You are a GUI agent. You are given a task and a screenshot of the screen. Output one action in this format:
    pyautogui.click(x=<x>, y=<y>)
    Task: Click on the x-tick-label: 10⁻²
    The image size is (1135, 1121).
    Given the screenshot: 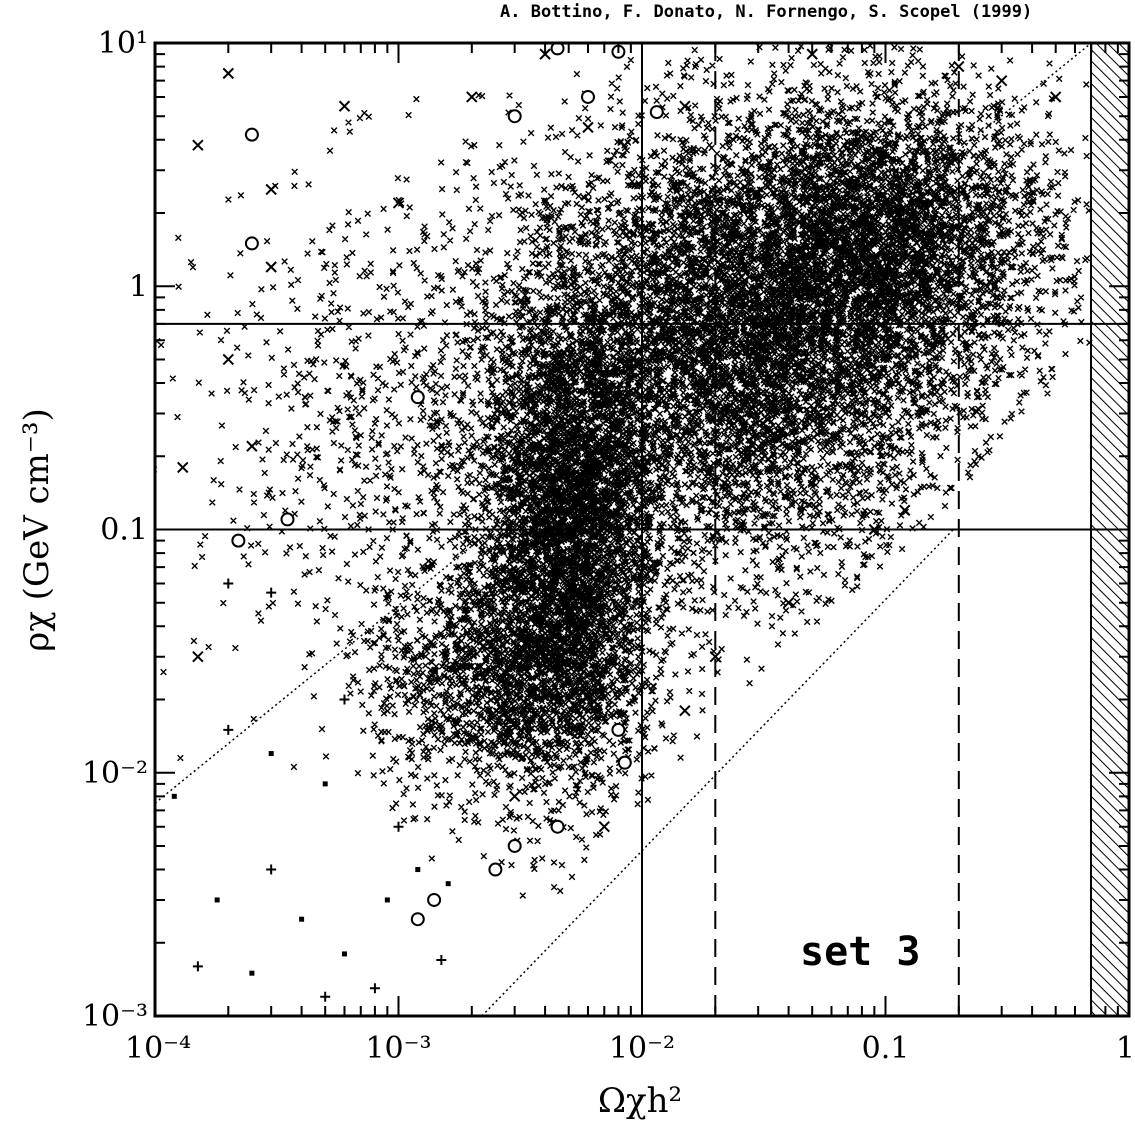 What is the action you would take?
    pyautogui.click(x=642, y=1048)
    